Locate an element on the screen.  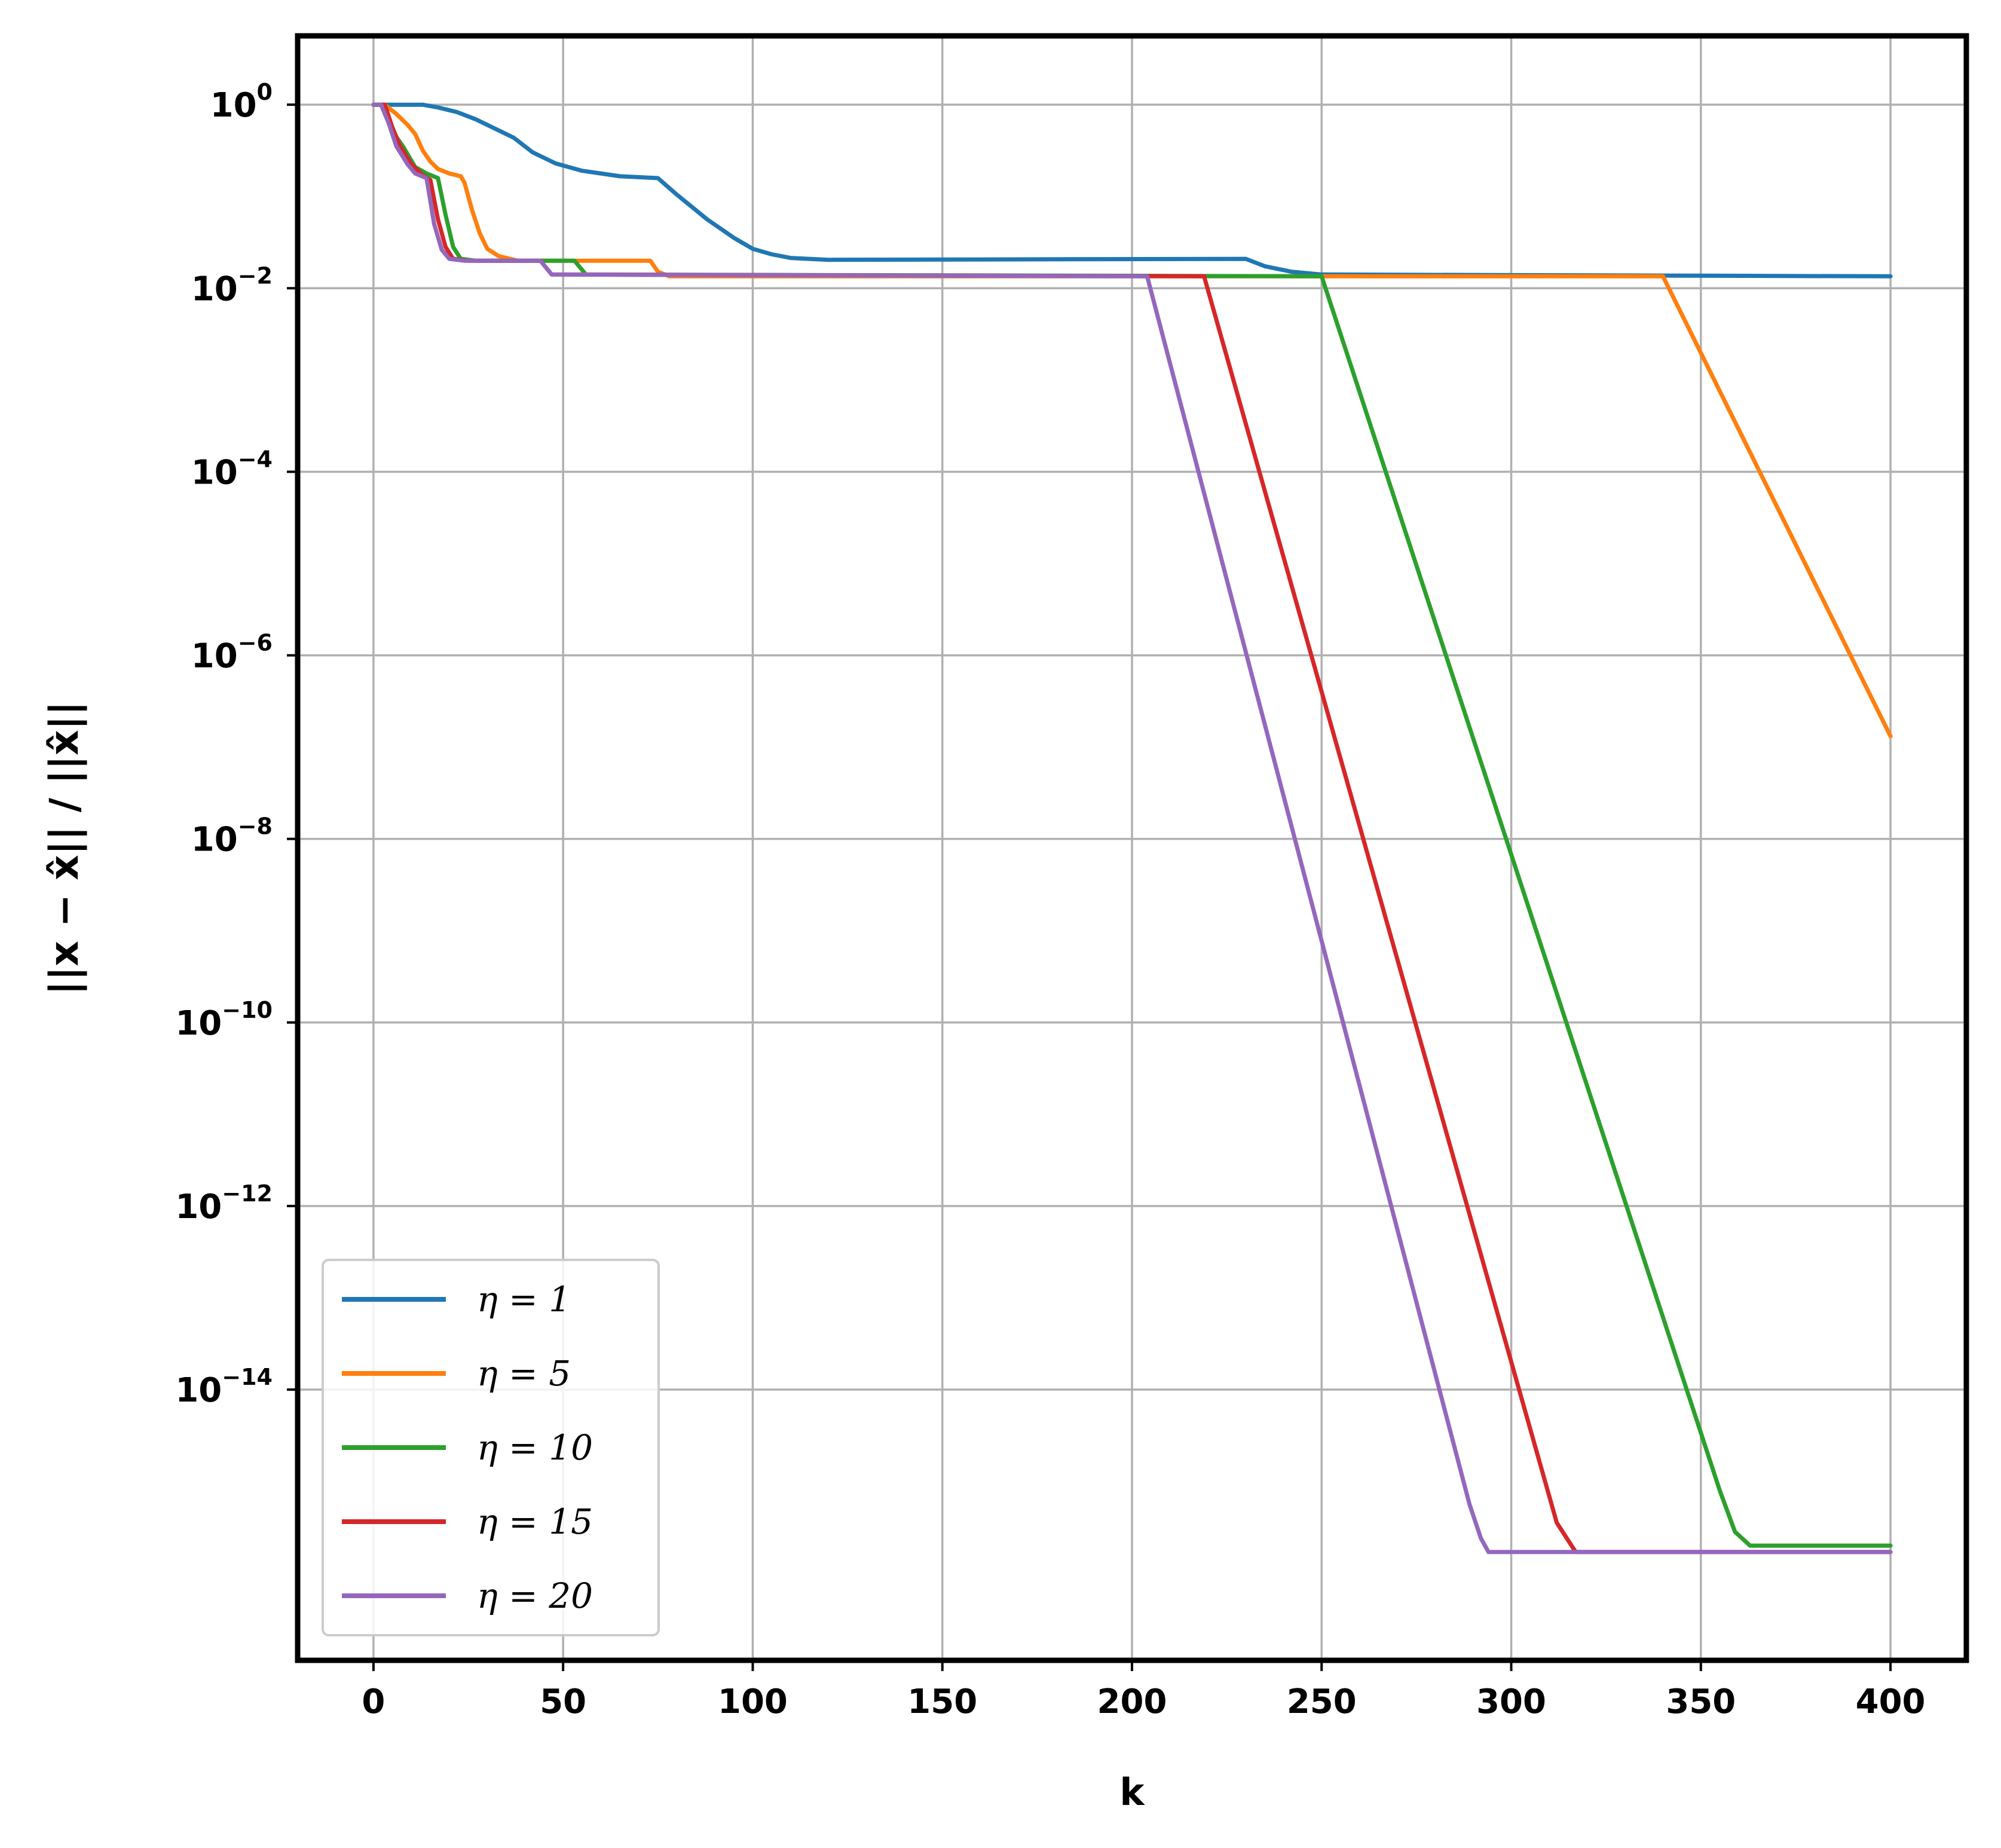
y-tick-label: 10⁻¹² is located at coordinates (224, 1203).